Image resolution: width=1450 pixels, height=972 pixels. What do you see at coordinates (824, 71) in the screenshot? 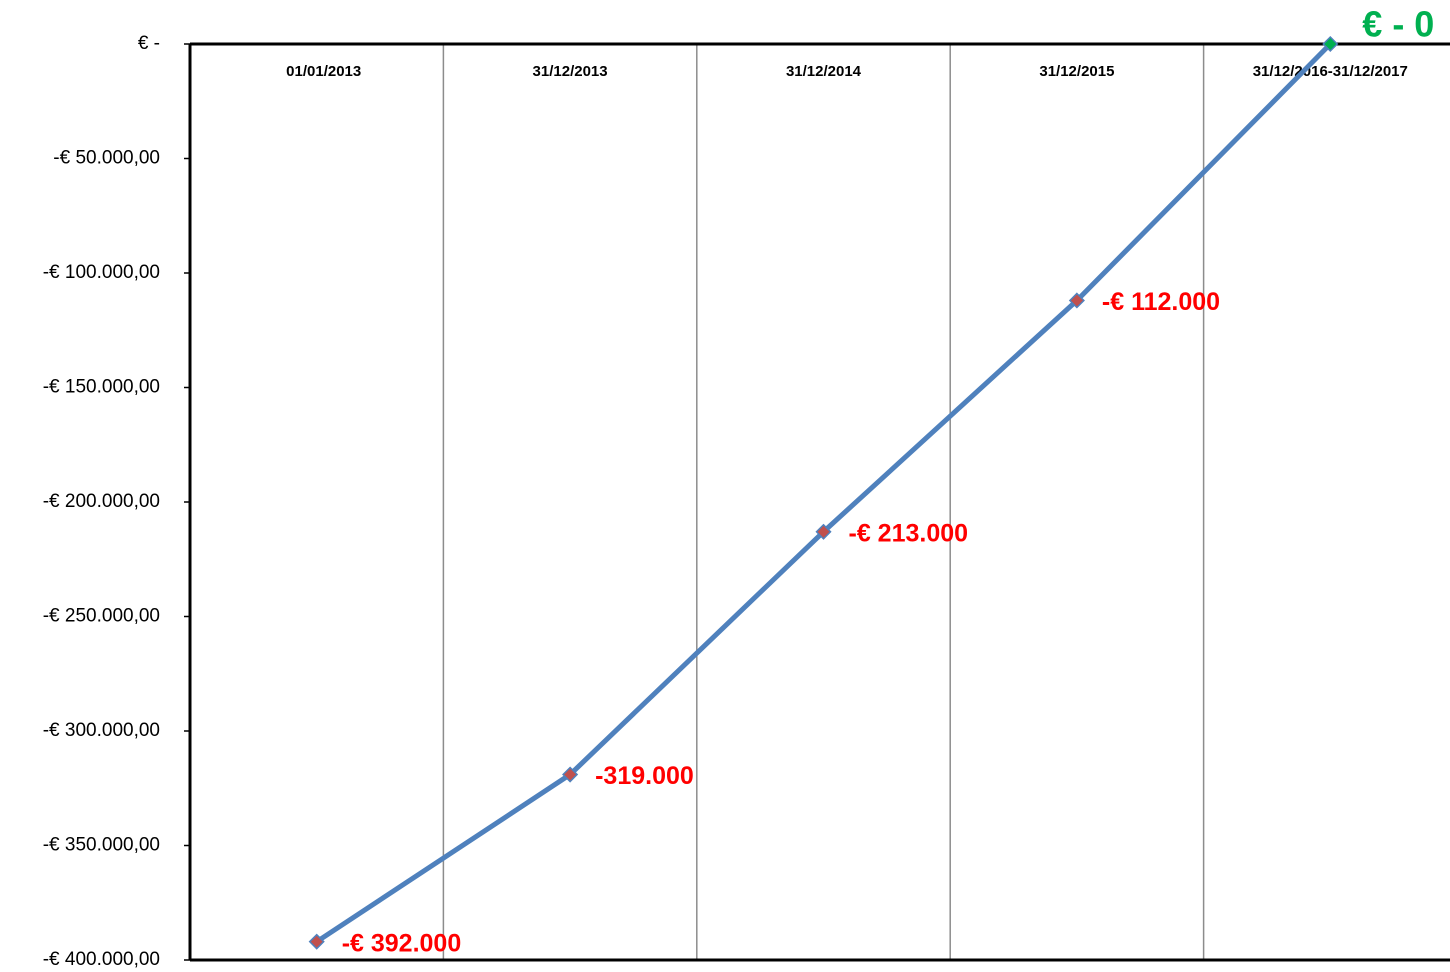
I see `x-tick-label: 31/12/2014` at bounding box center [824, 71].